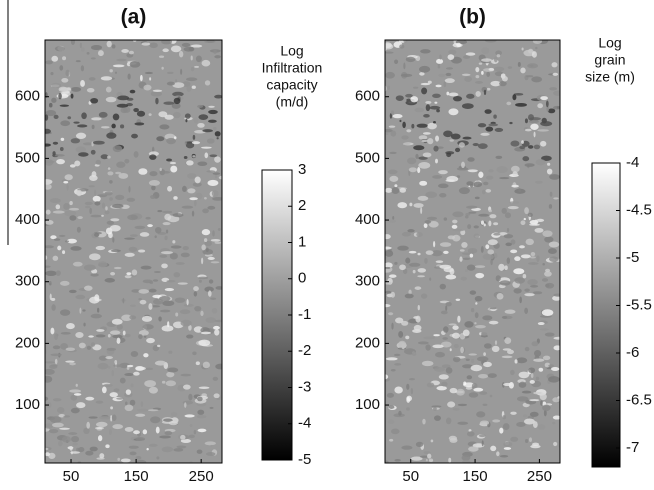 Image resolution: width=654 pixels, height=490 pixels. What do you see at coordinates (291, 51) in the screenshot?
I see `colorbar-label: Log` at bounding box center [291, 51].